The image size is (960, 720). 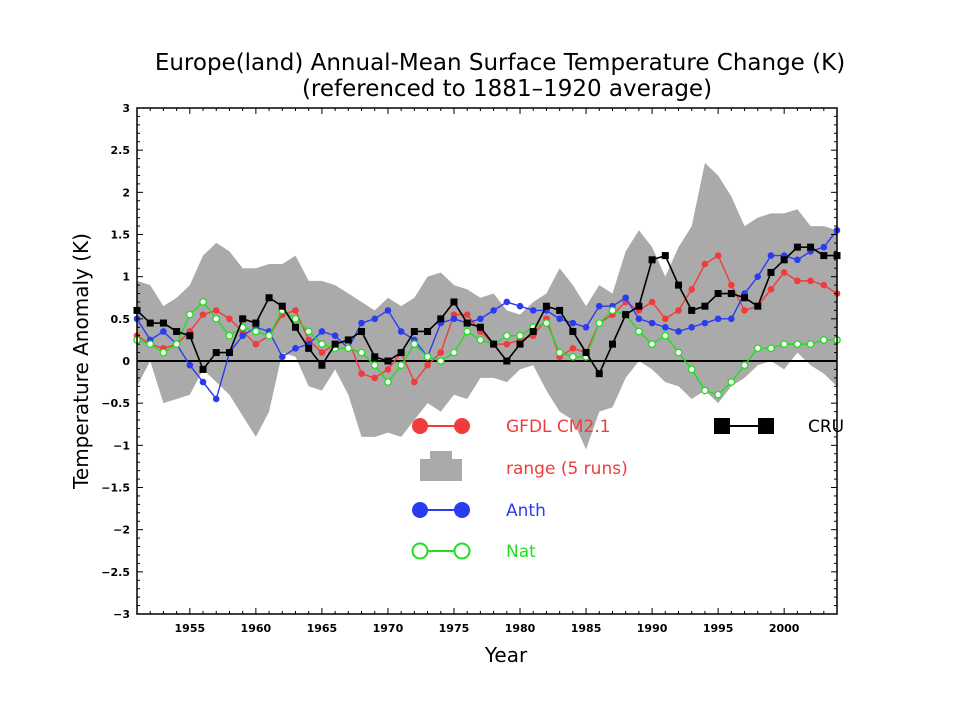 I want to click on series-nat, so click(x=487, y=348).